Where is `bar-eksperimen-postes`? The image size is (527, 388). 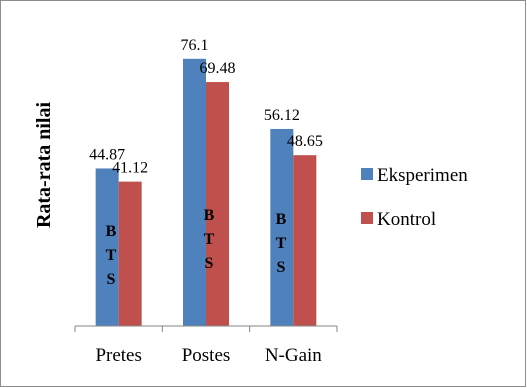
bar-eksperimen-postes is located at coordinates (194, 192).